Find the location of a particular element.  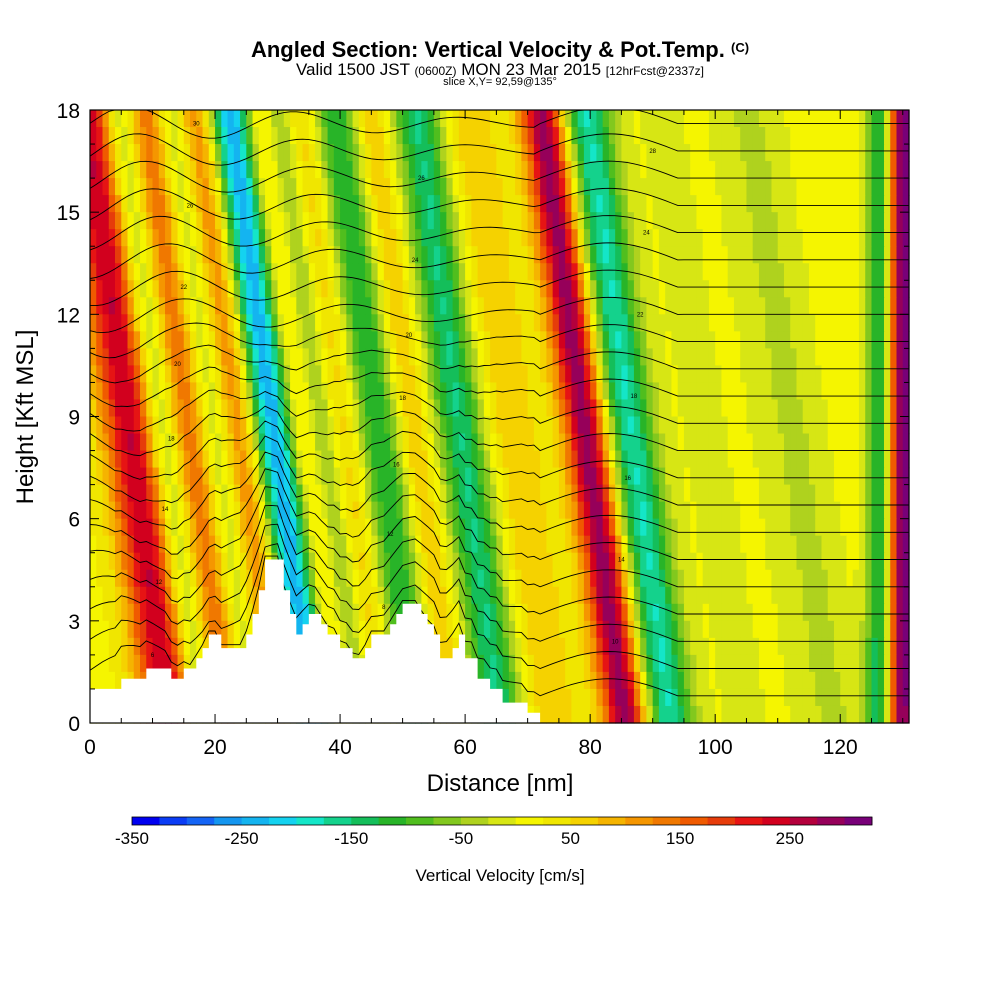

theta-contour-label: 20 is located at coordinates (408, 336).